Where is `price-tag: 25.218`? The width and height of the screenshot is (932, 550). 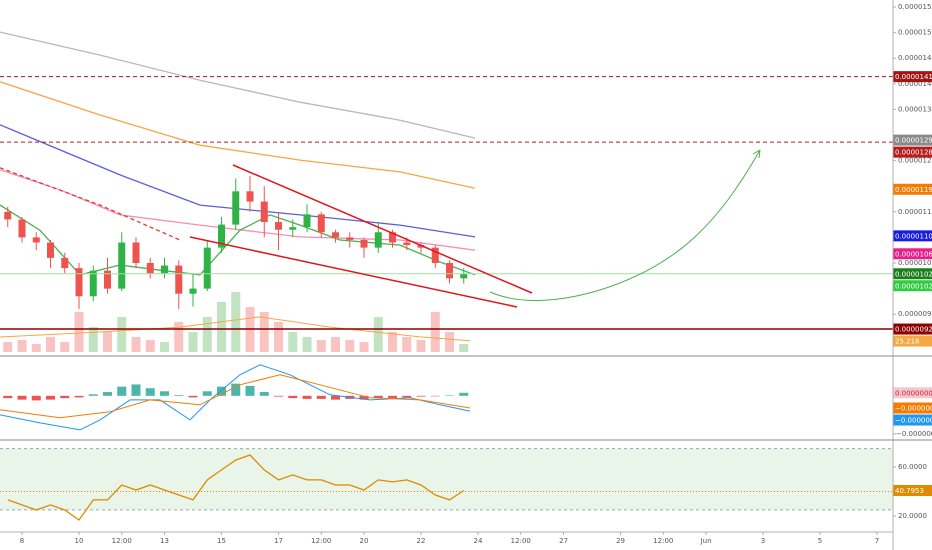
price-tag: 25.218 is located at coordinates (912, 341).